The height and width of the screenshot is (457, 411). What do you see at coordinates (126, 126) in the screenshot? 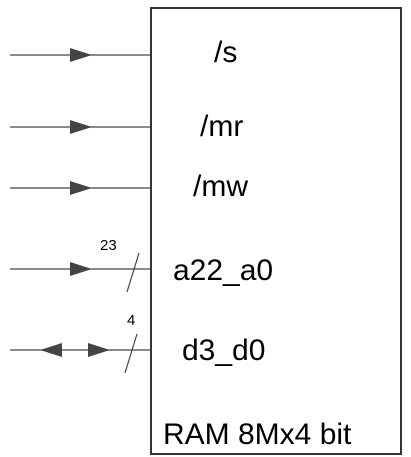
I see `pin-mr: /mr` at bounding box center [126, 126].